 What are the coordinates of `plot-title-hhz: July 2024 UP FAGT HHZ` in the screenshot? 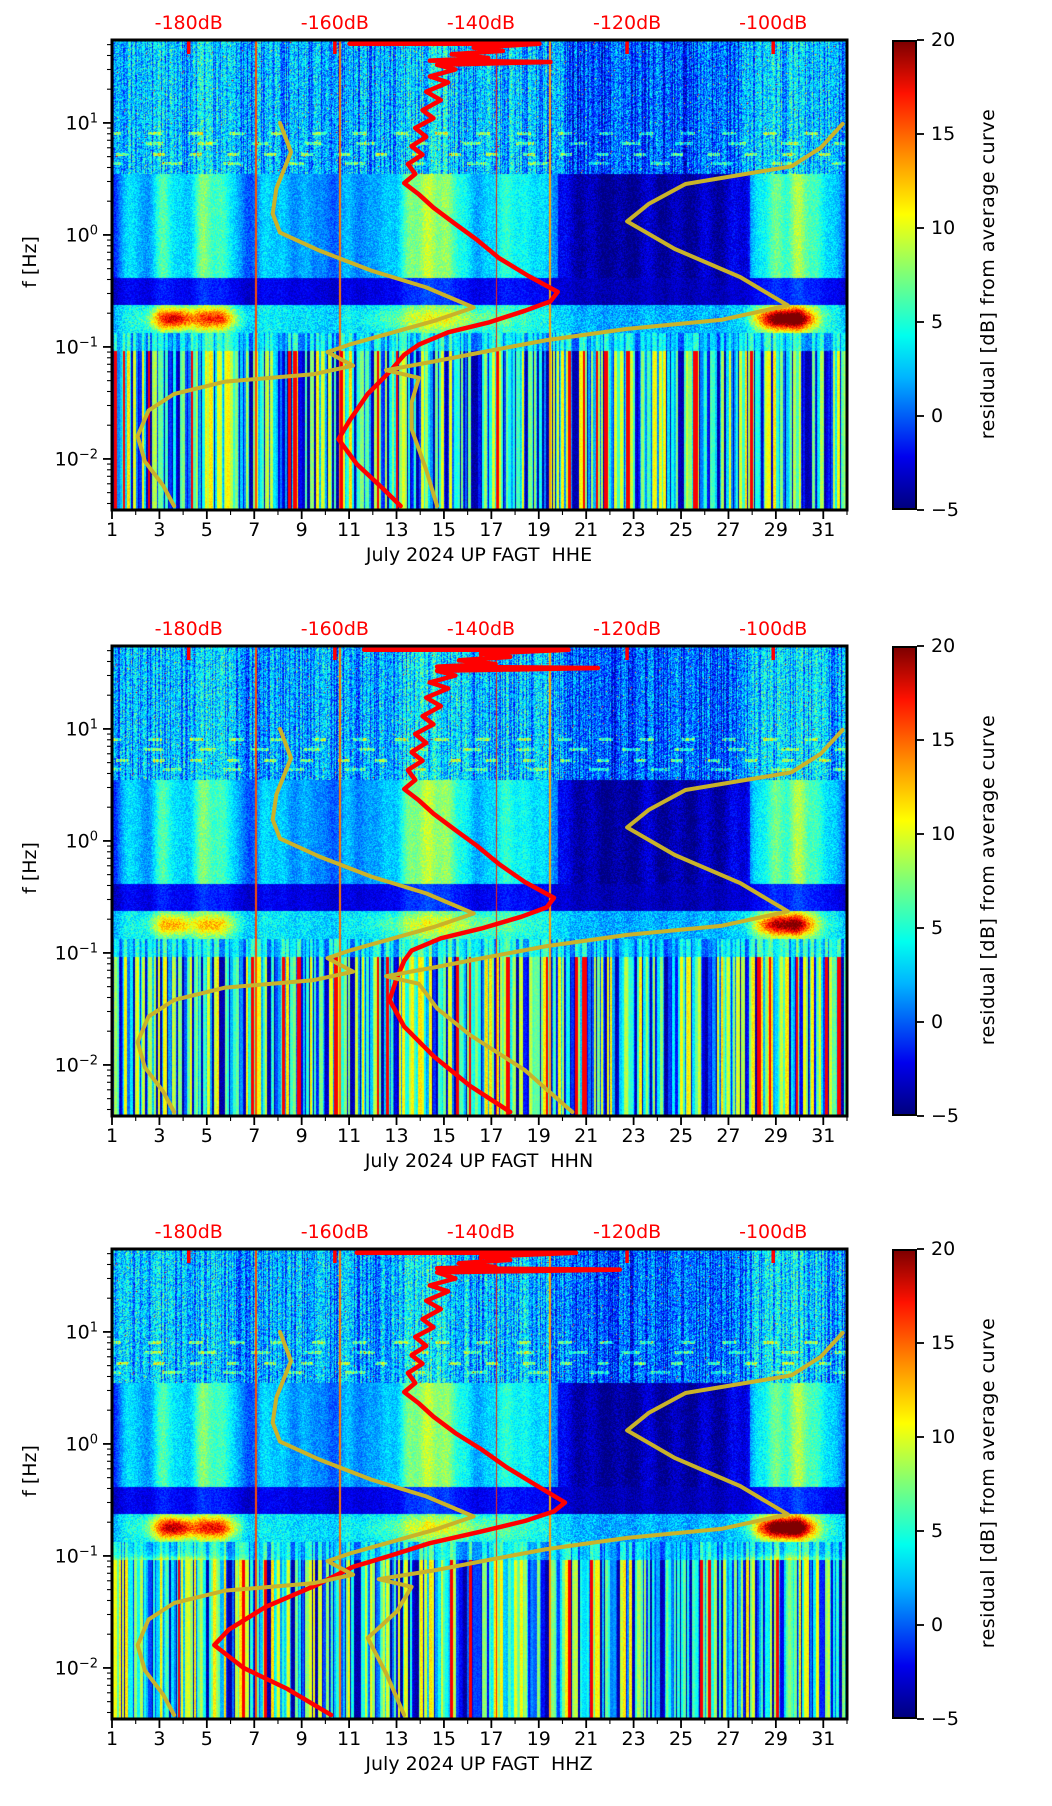 It's located at (479, 1764).